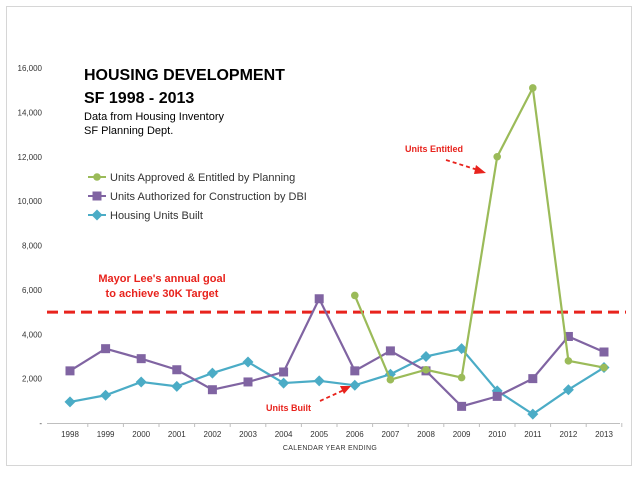  I want to click on y-tick-label: 14,000, so click(30, 112).